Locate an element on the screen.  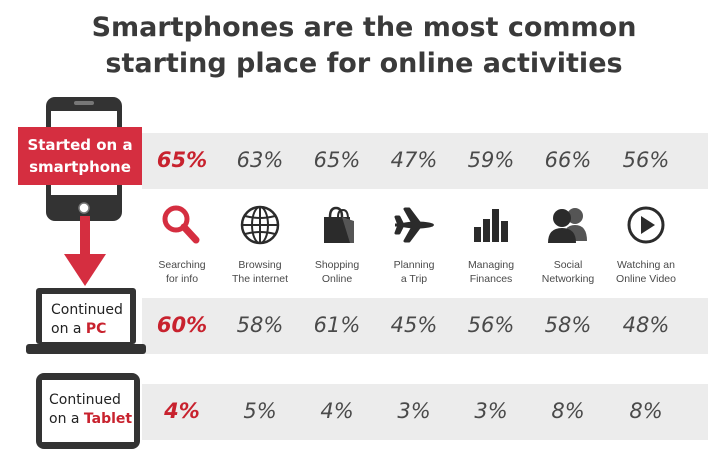
airplane-icon is located at coordinates (414, 226).